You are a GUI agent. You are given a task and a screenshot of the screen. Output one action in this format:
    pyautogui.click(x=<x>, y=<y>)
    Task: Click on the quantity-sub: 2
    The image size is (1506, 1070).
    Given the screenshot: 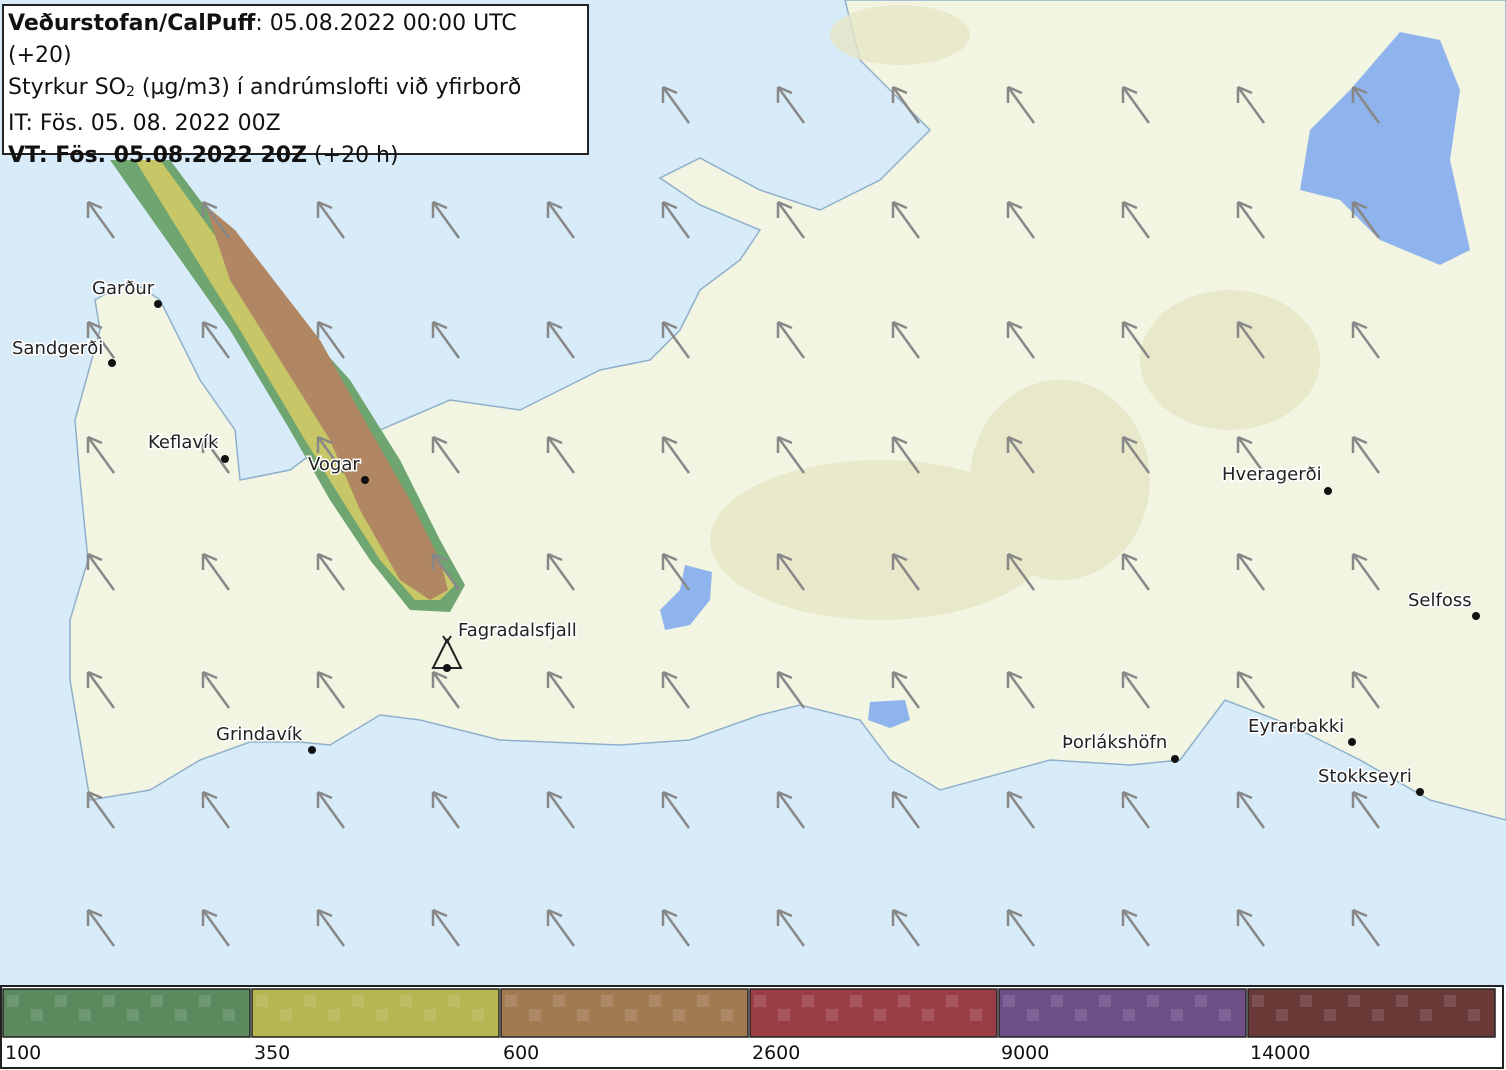 What is the action you would take?
    pyautogui.click(x=130, y=92)
    